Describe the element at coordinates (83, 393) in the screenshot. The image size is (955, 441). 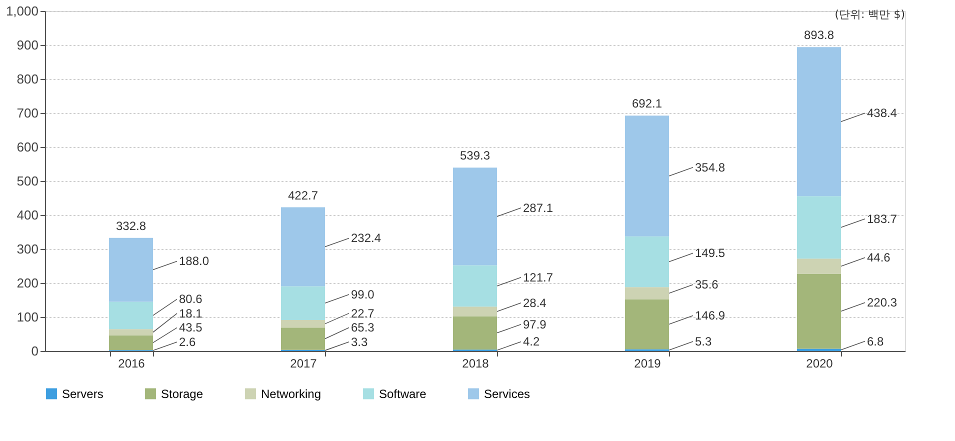
I see `legend-label: Servers` at that location.